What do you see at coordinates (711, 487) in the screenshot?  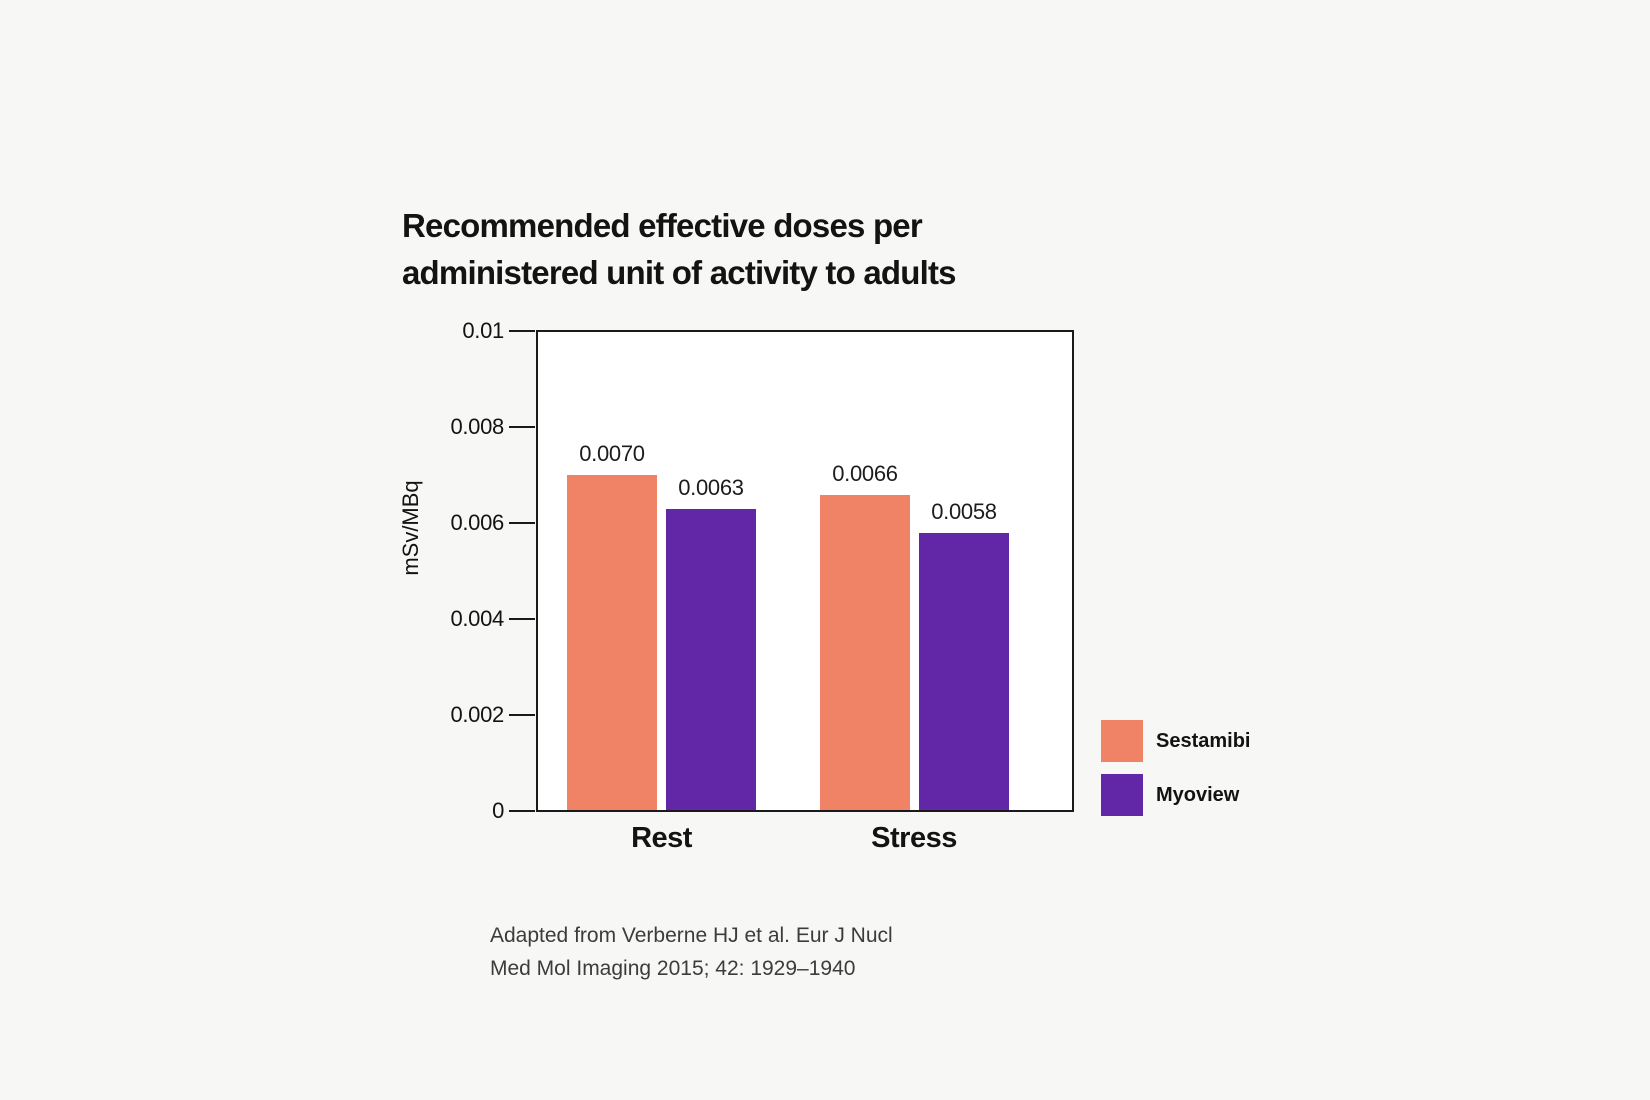 I see `bar-value-label: 0.0063` at bounding box center [711, 487].